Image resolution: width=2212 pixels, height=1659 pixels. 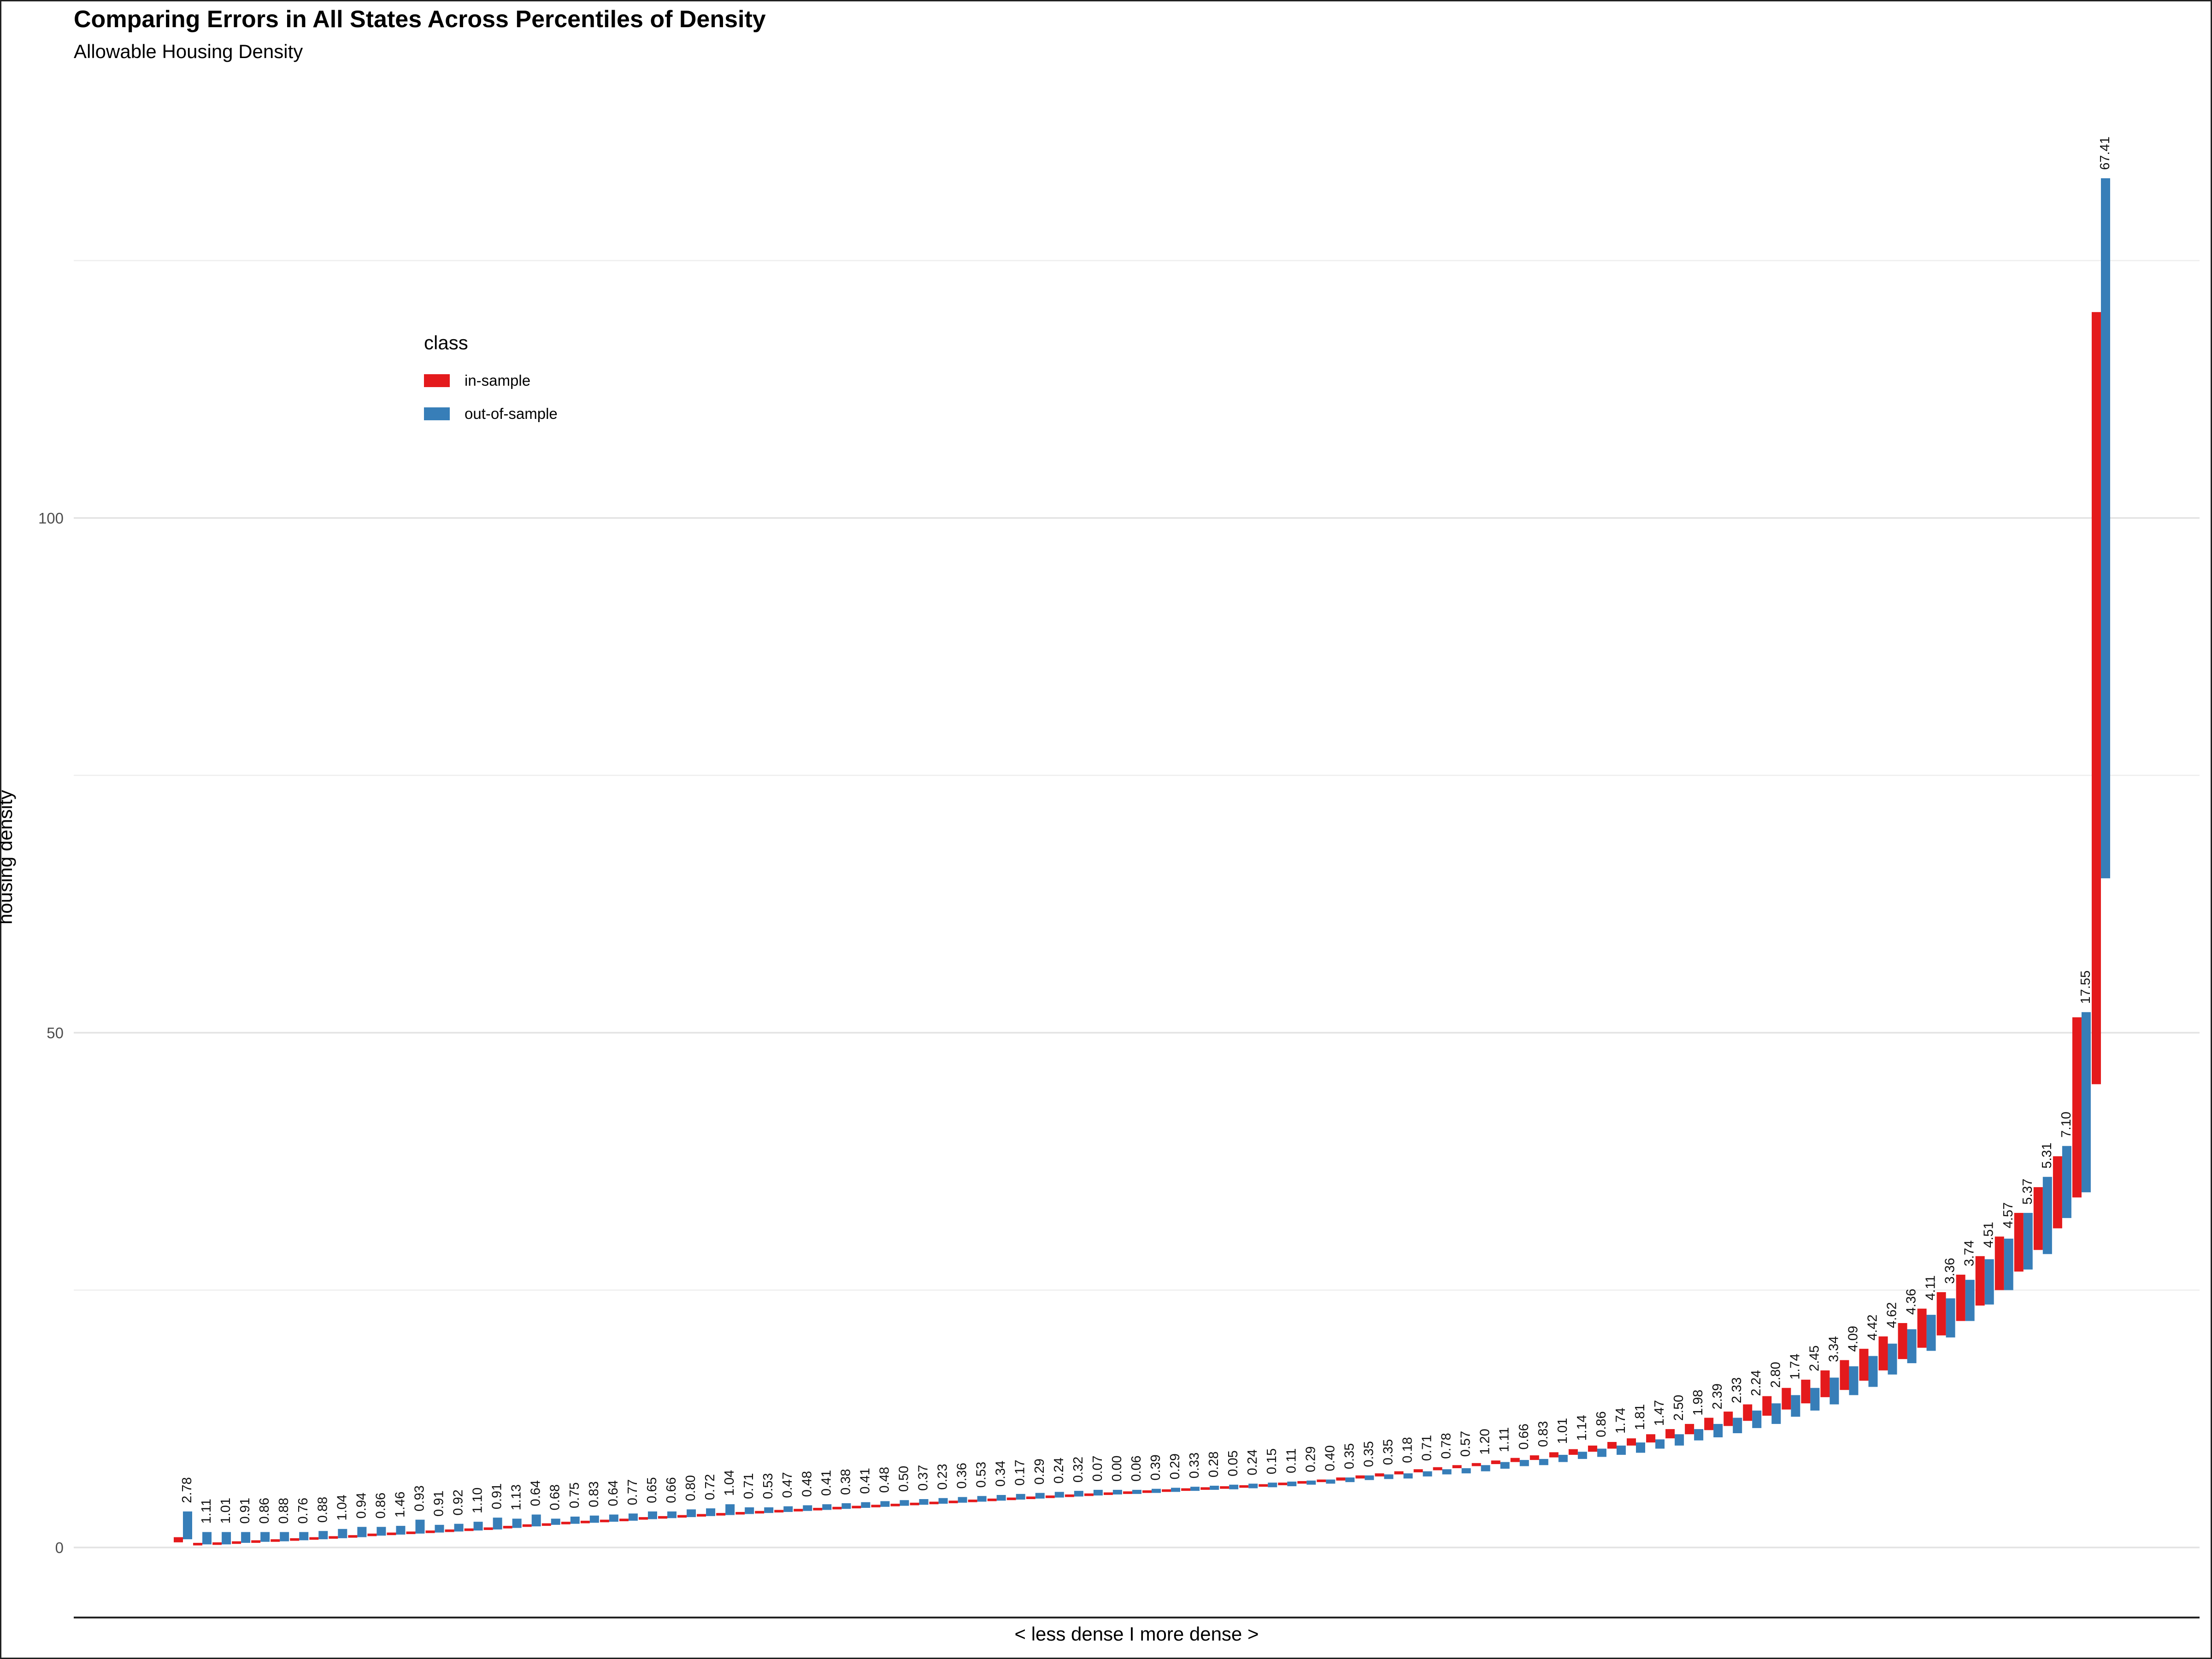 I want to click on data-label: 0.18, so click(x=1407, y=1450).